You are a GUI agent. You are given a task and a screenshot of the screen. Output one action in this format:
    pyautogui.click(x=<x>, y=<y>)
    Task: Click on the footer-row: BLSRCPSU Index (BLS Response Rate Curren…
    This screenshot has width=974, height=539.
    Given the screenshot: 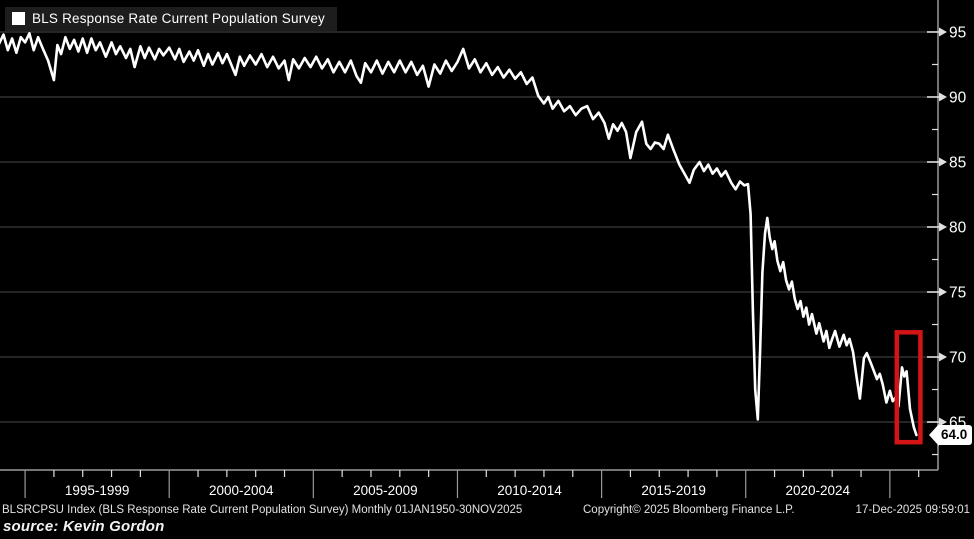 What is the action you would take?
    pyautogui.click(x=487, y=511)
    